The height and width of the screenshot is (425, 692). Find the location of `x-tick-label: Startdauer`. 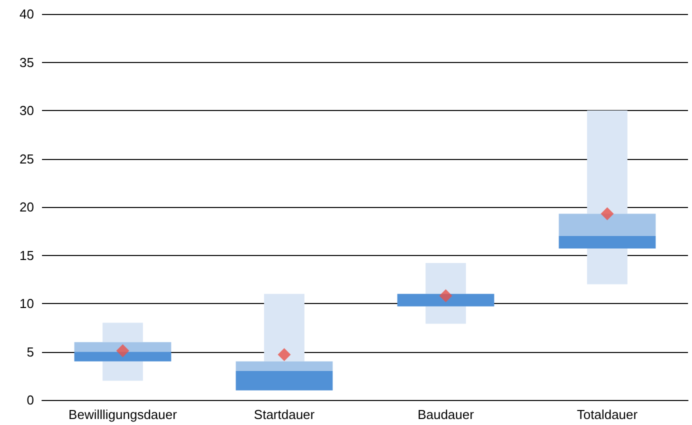

x-tick-label: Startdauer is located at coordinates (285, 414).